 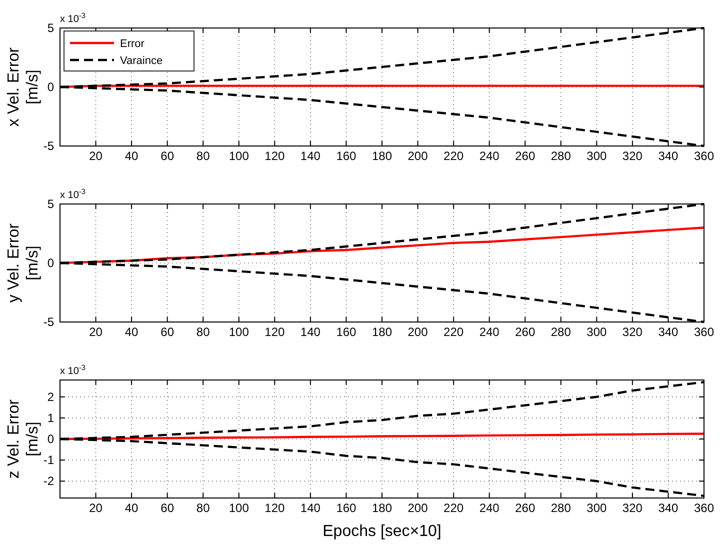 I want to click on y-tick-label: -2, so click(x=48, y=481).